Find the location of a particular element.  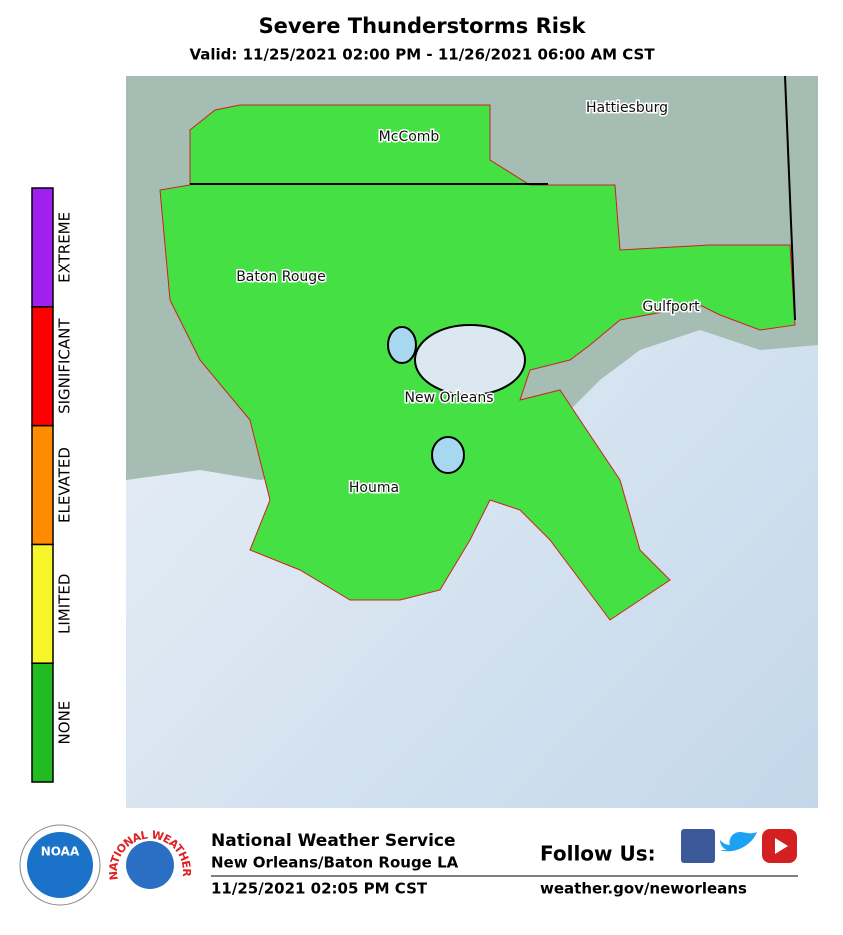

city-label: Baton Rouge is located at coordinates (281, 277).